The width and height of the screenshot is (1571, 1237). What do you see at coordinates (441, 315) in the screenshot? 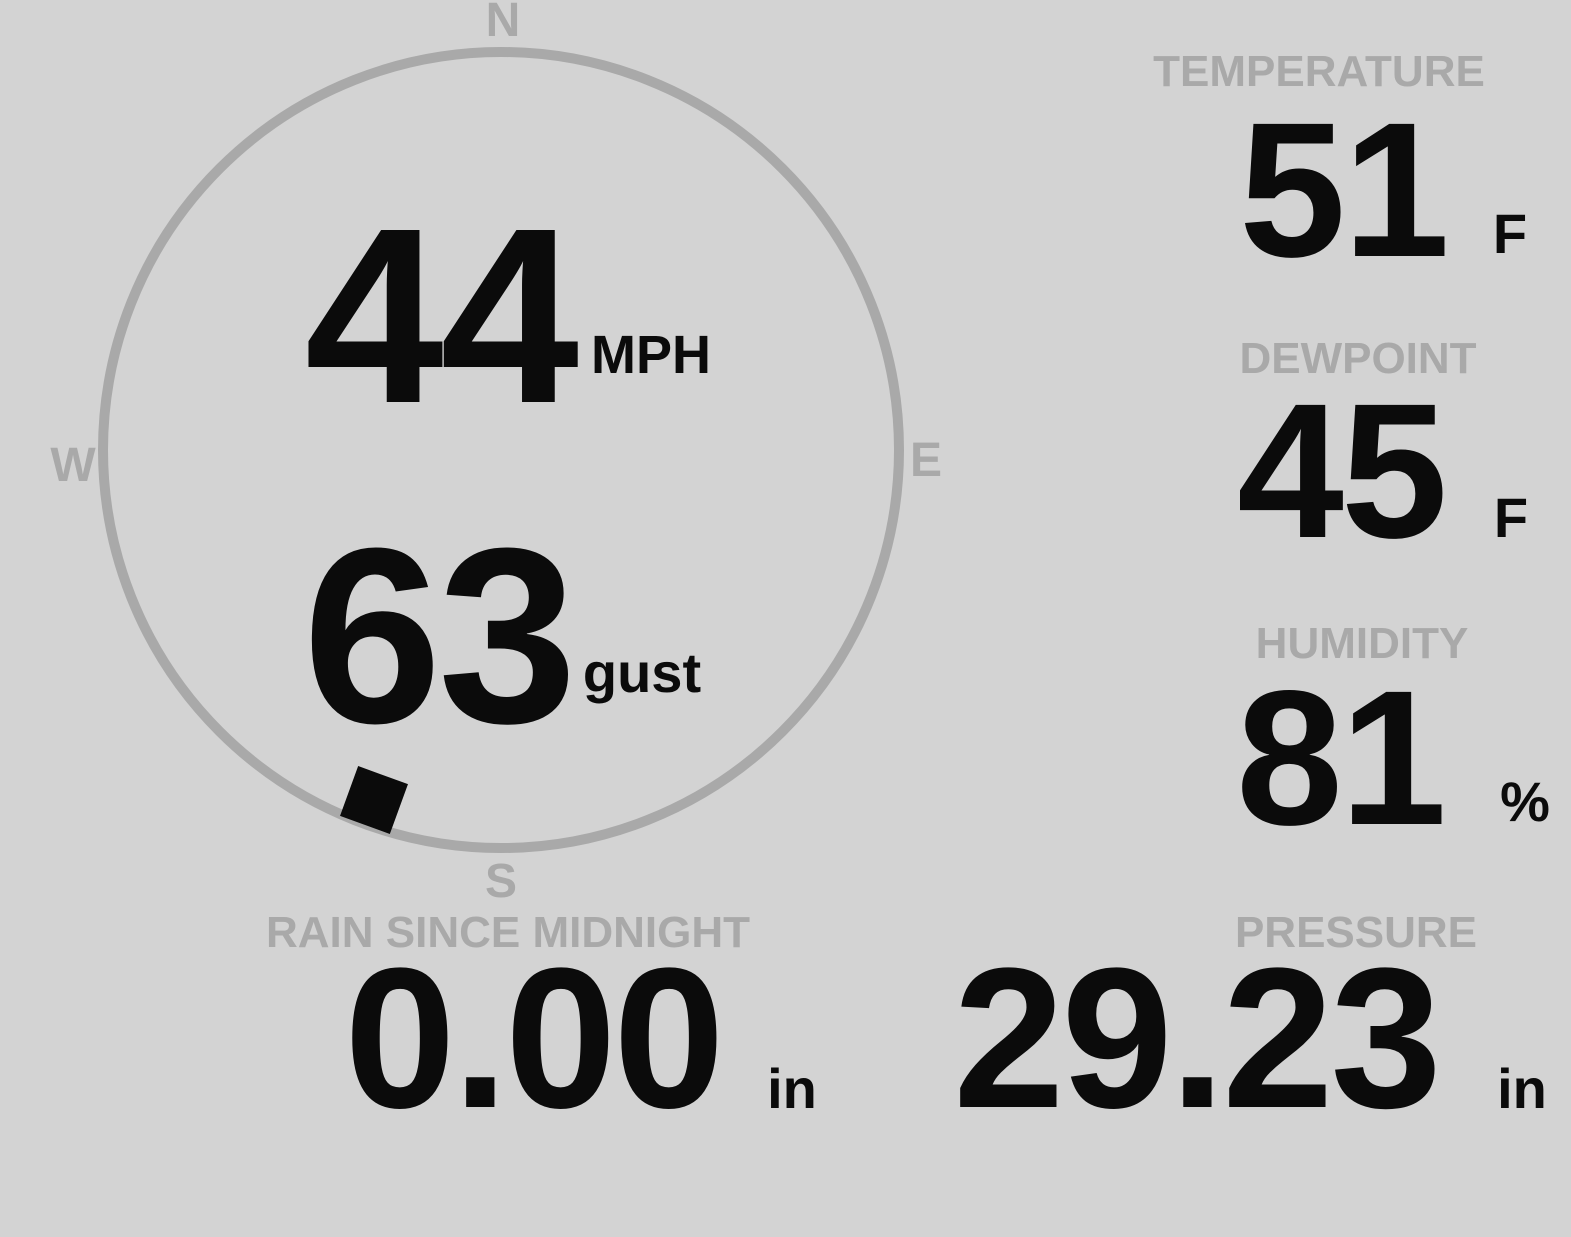
I see `wind-speed-value: 44` at bounding box center [441, 315].